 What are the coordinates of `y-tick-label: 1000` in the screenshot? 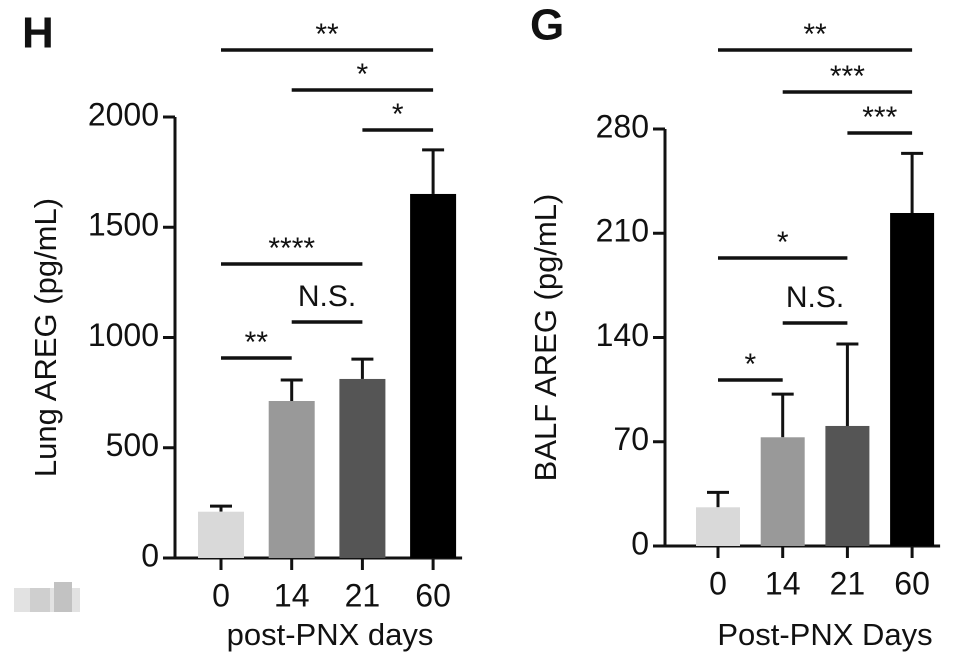 It's located at (123, 335).